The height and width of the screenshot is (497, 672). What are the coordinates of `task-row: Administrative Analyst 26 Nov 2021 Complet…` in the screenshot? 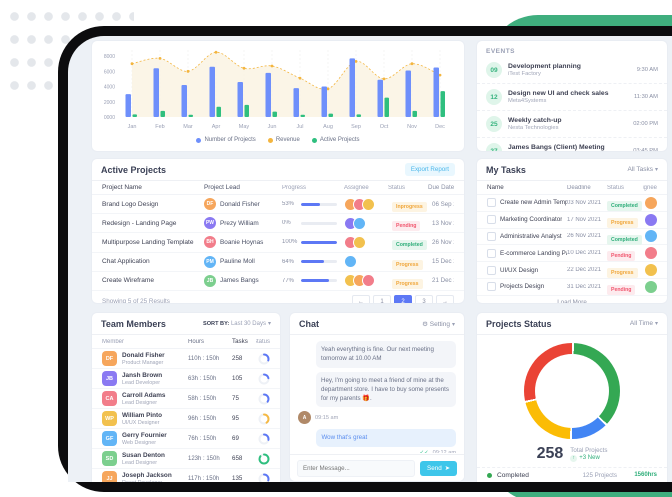 It's located at (572, 237).